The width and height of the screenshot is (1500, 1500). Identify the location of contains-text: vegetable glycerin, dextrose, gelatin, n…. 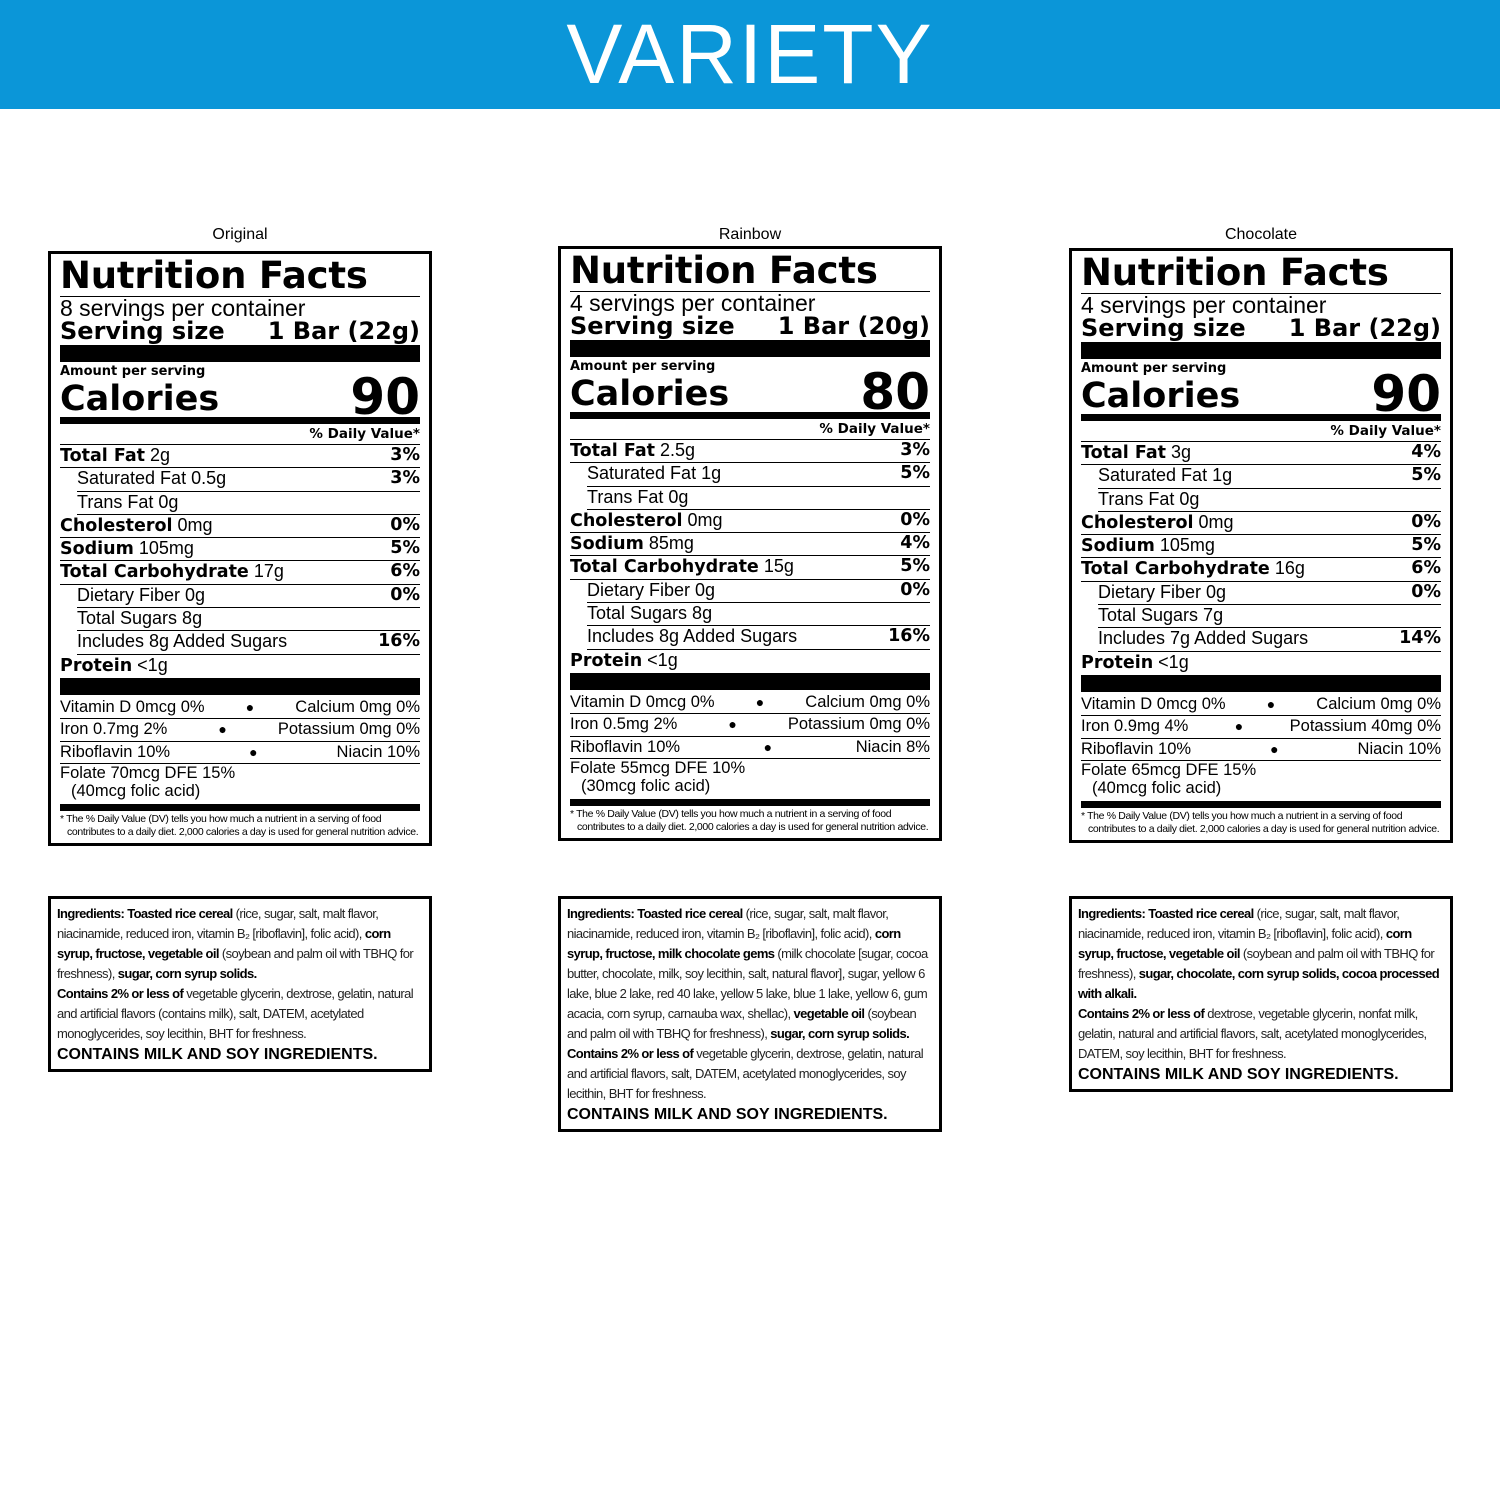
(745, 1073).